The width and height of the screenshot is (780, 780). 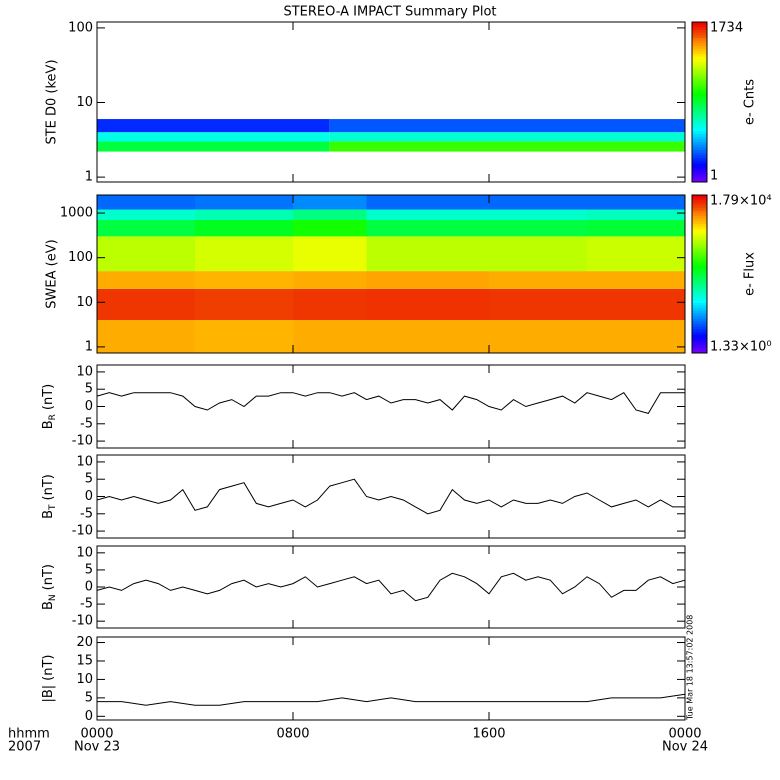 What do you see at coordinates (391, 678) in the screenshot?
I see `panel-frame` at bounding box center [391, 678].